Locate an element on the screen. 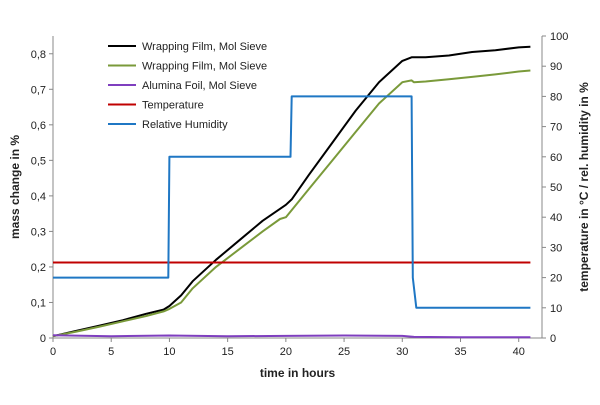 The width and height of the screenshot is (600, 405). y-left-tick-label: 0,1 is located at coordinates (38, 303).